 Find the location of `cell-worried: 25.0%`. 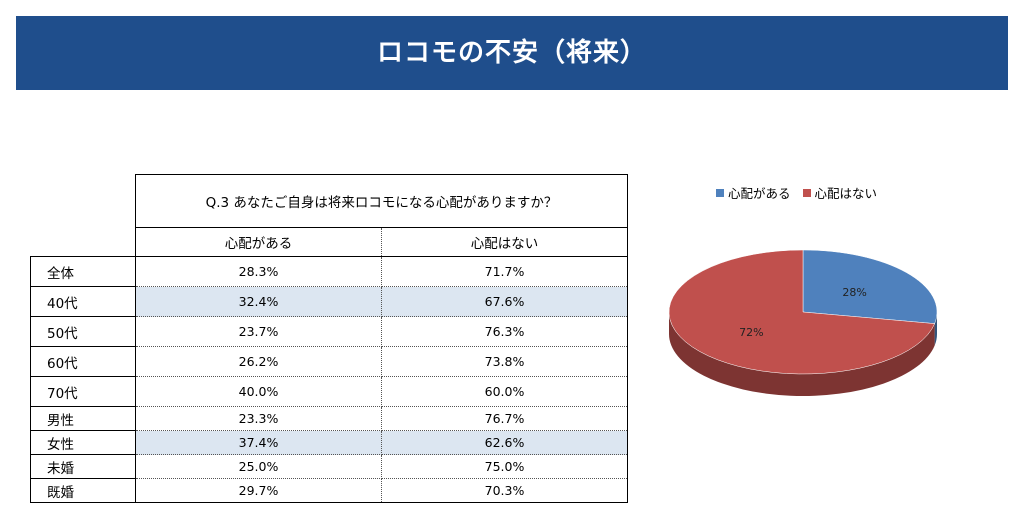

cell-worried: 25.0% is located at coordinates (258, 466).